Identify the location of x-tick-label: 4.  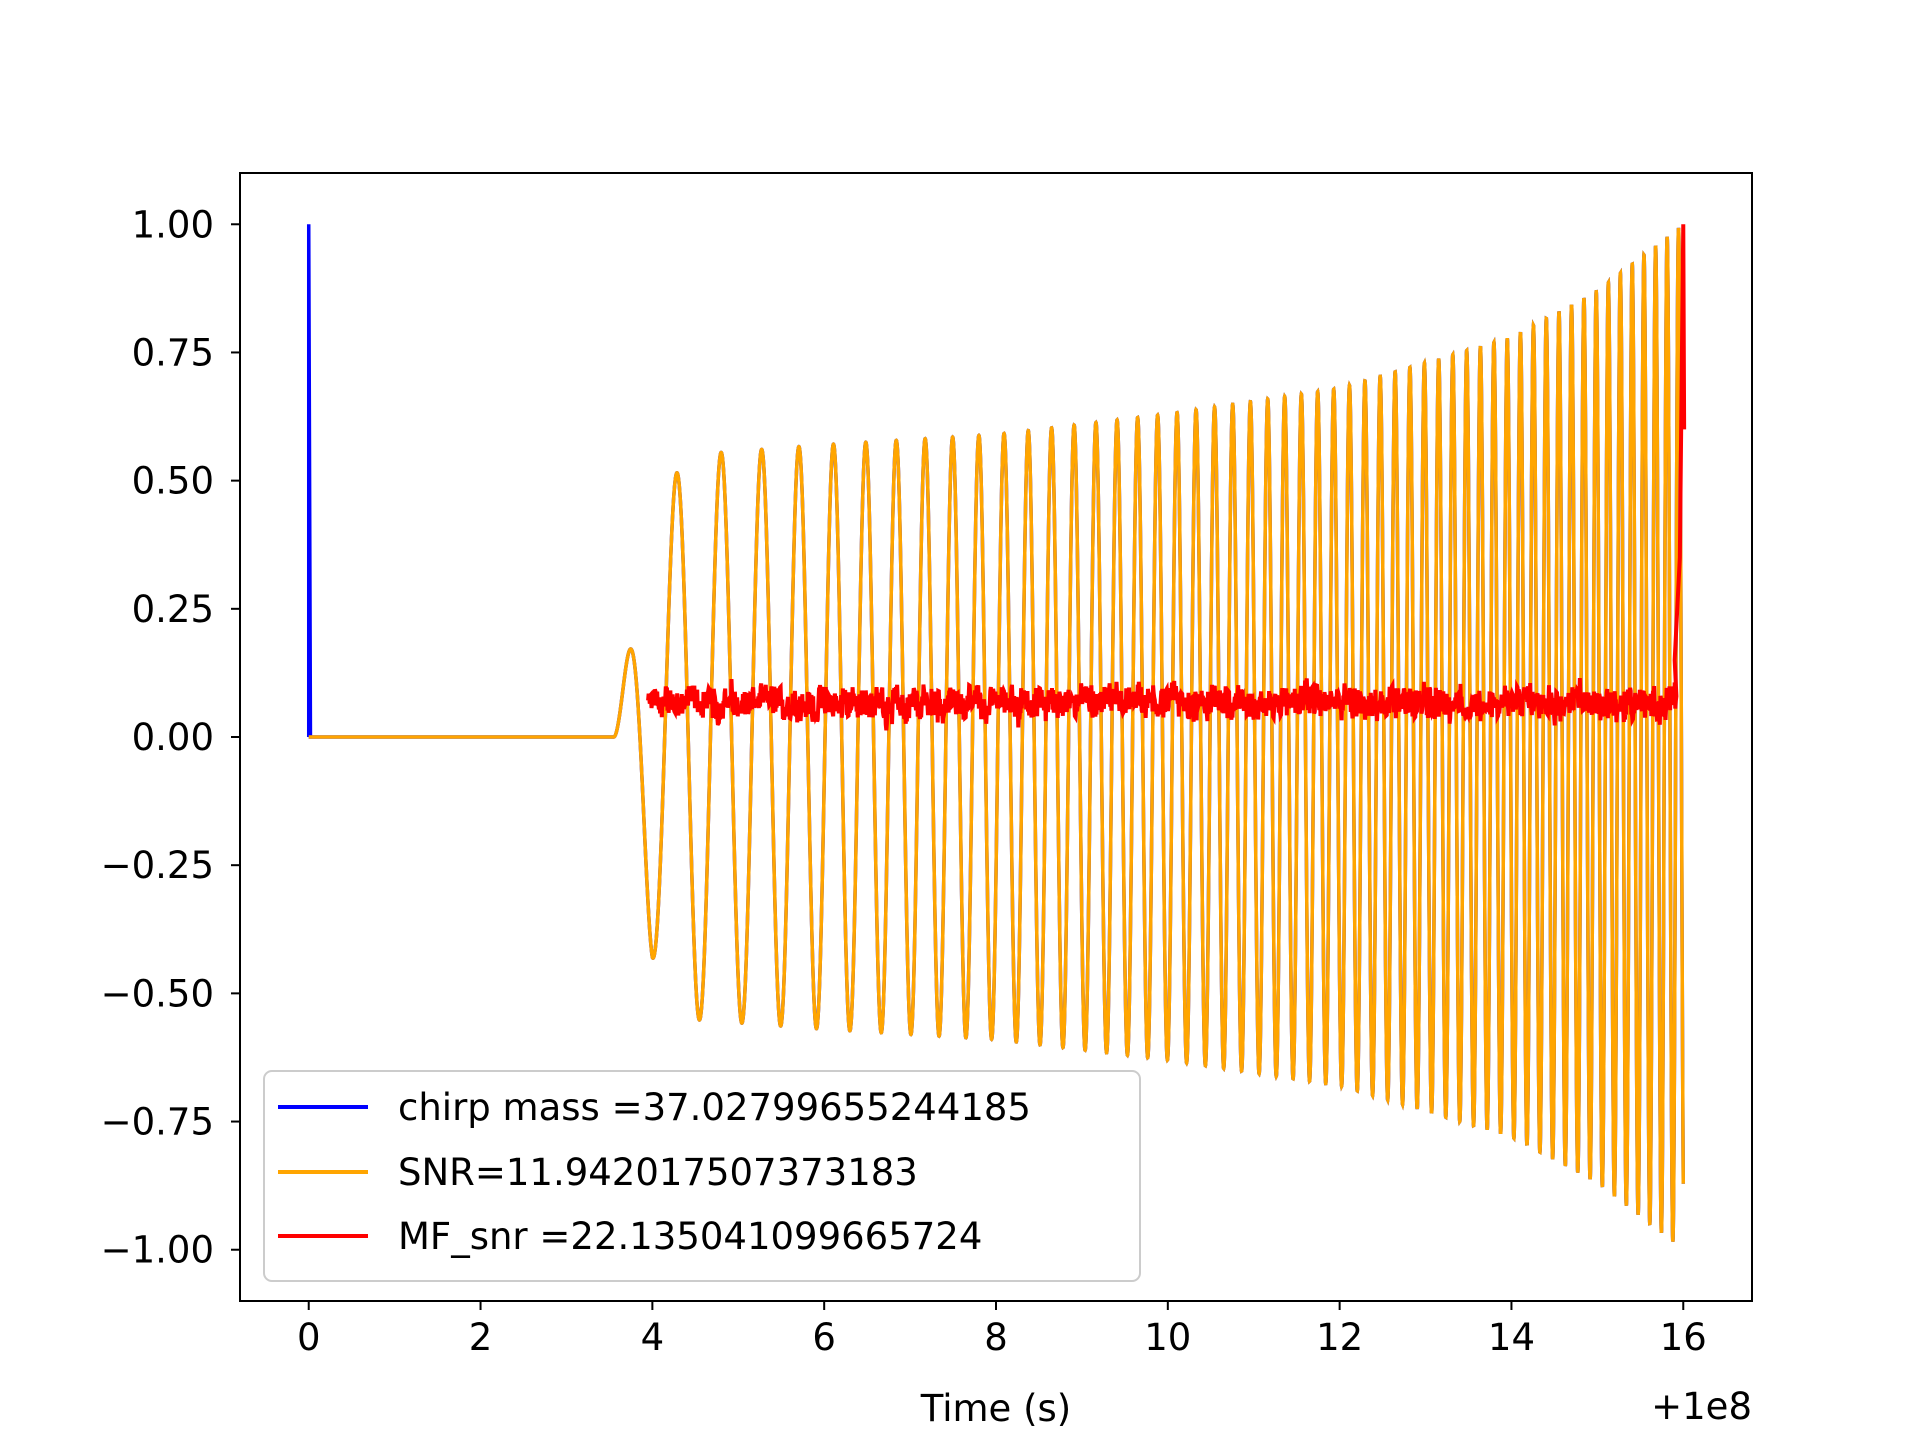
(653, 1337).